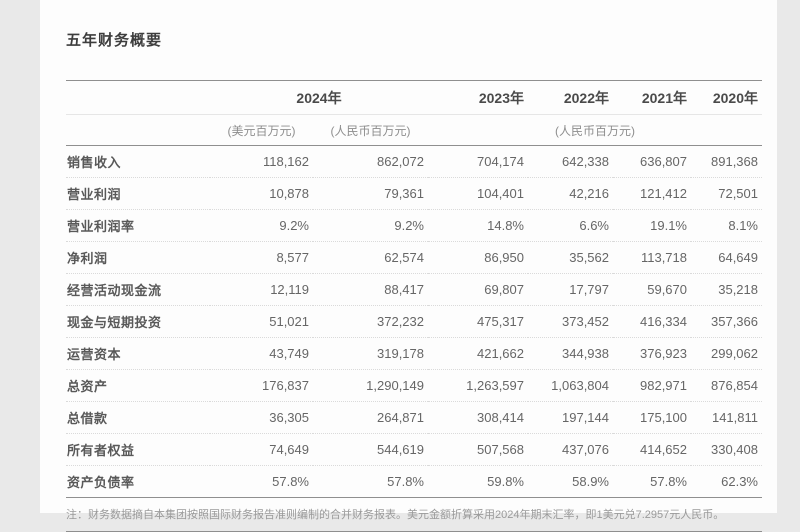  I want to click on cell-value: 373,452, so click(570, 321).